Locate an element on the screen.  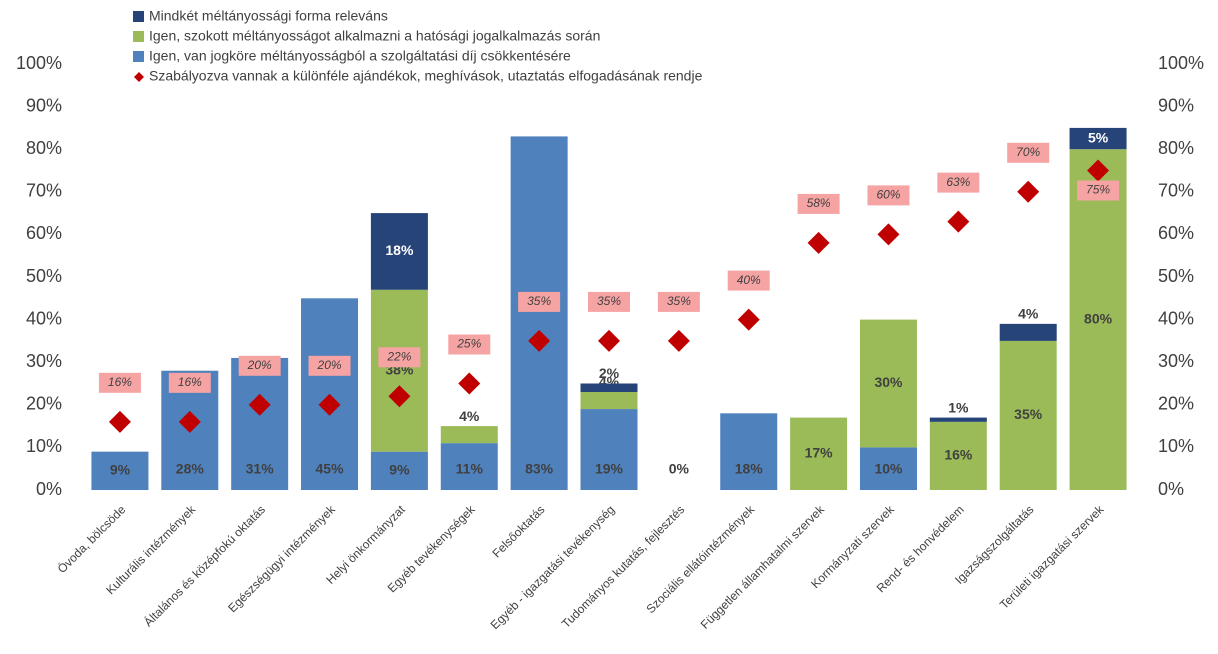
y2-tick-label: 50% is located at coordinates (1176, 276).